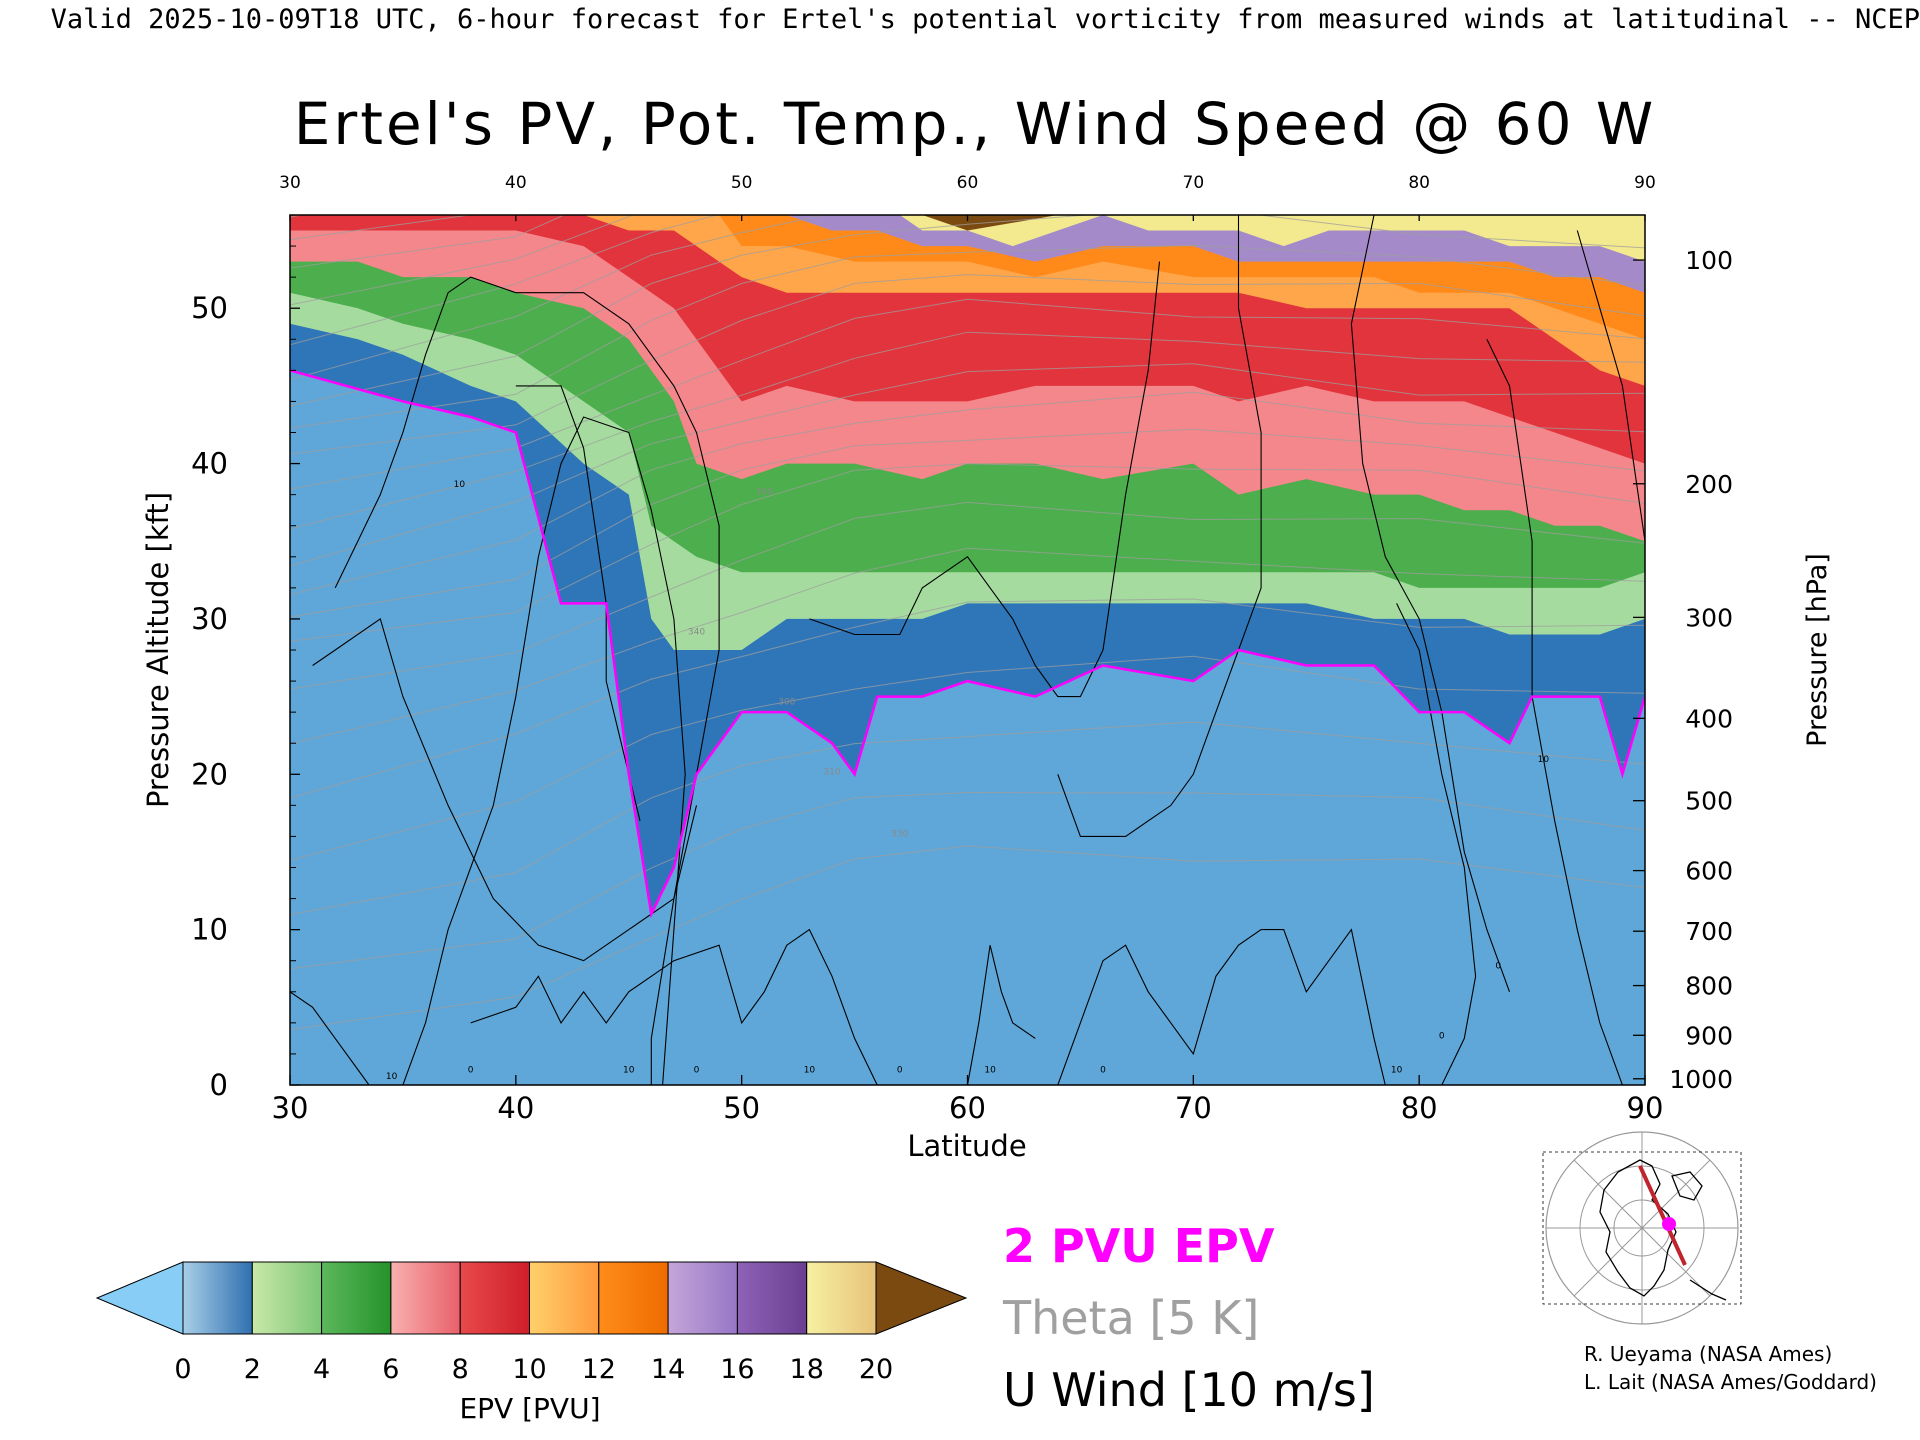 This screenshot has height=1440, width=1920. Describe the element at coordinates (899, 834) in the screenshot. I see `theta-label-2: 330` at that location.